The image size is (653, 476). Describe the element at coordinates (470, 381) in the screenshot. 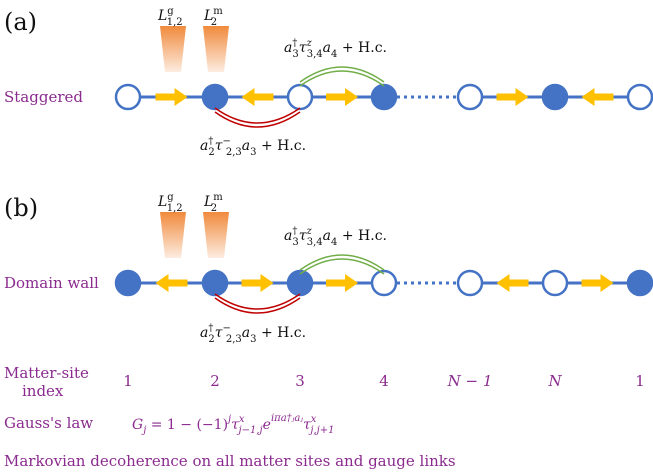

I see `site-index: N − 1` at that location.